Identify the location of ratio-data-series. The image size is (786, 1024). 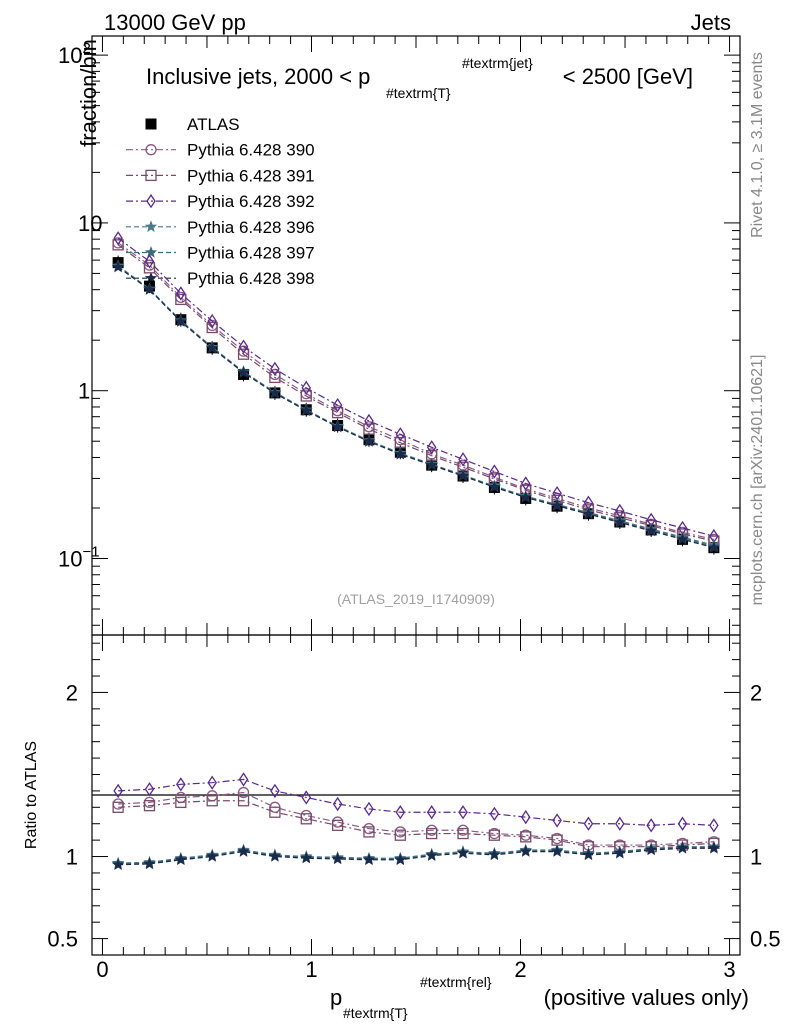
(416, 821).